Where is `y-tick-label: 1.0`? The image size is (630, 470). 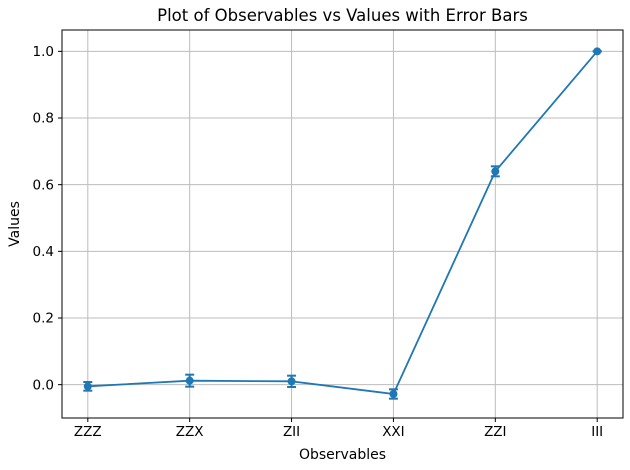 y-tick-label: 1.0 is located at coordinates (43, 52).